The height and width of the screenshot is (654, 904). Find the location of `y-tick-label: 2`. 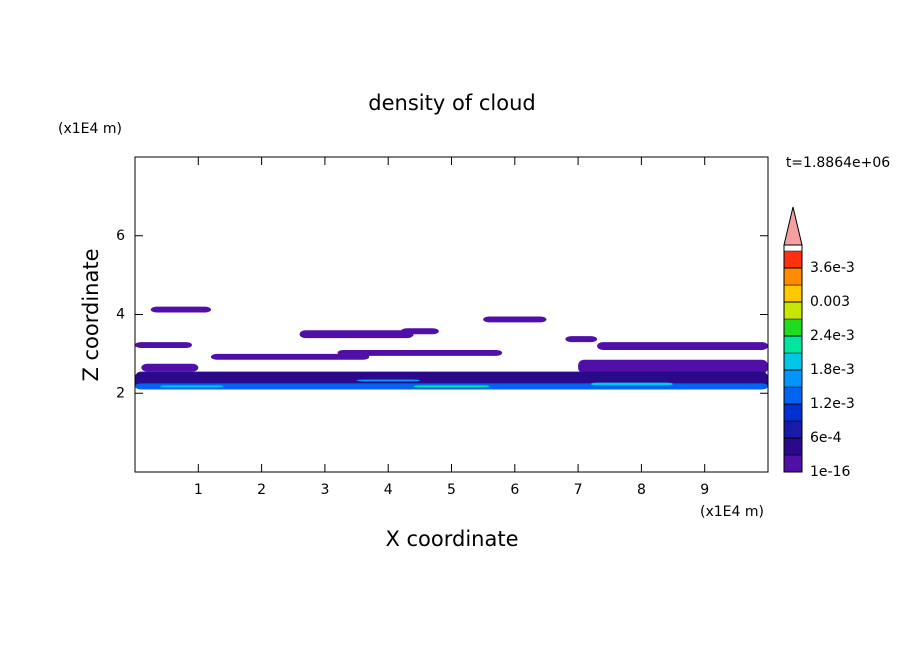

y-tick-label: 2 is located at coordinates (120, 393).